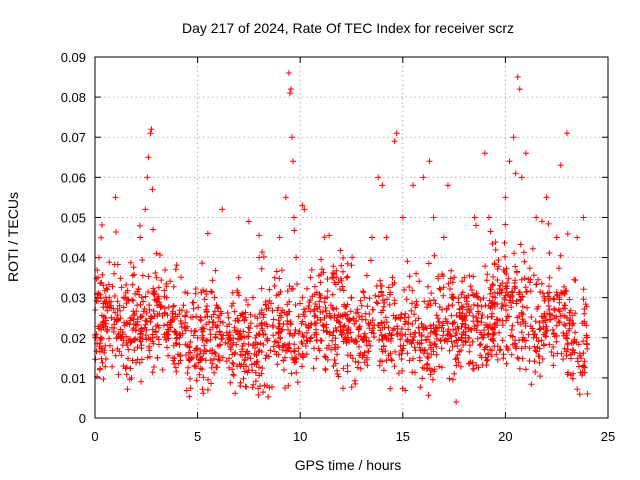 The image size is (640, 480). What do you see at coordinates (73, 137) in the screenshot?
I see `y-tick-label: 0.07` at bounding box center [73, 137].